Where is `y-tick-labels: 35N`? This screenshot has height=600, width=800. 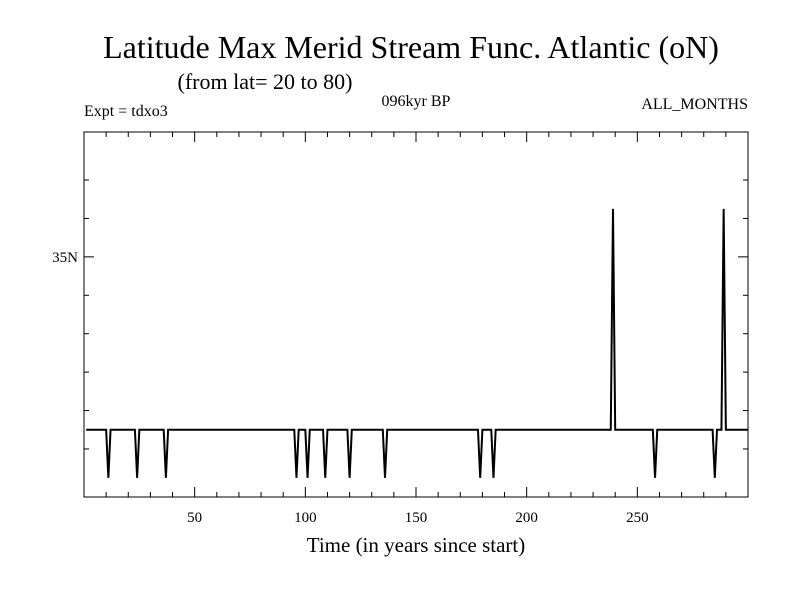 y-tick-labels: 35N is located at coordinates (65, 258).